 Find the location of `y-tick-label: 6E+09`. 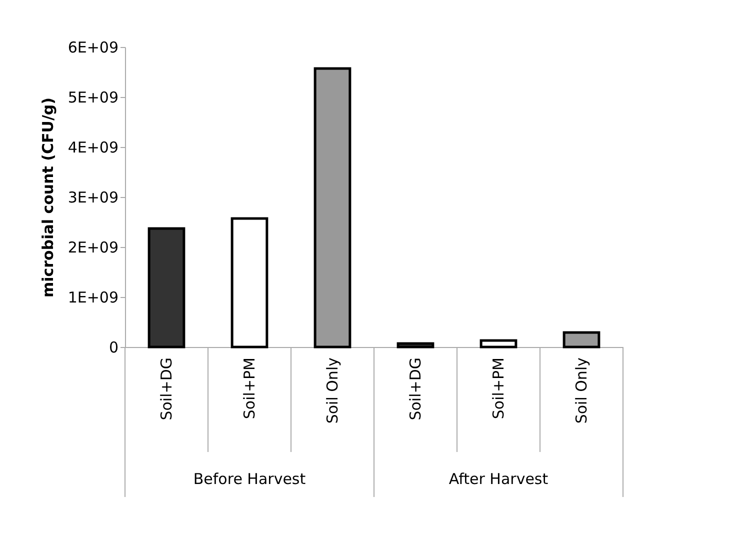

y-tick-label: 6E+09 is located at coordinates (93, 47).